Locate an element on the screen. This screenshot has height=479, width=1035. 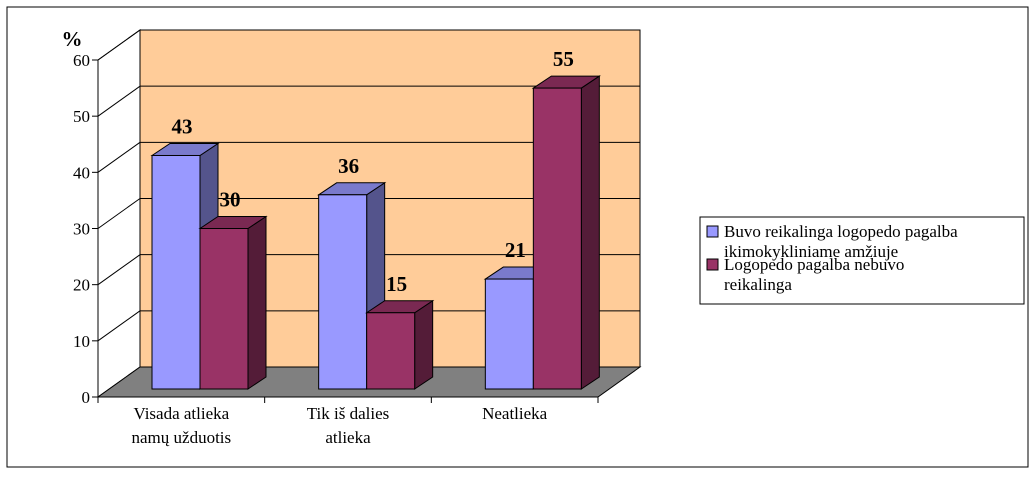
data-label-1-0: 30 is located at coordinates (230, 200).